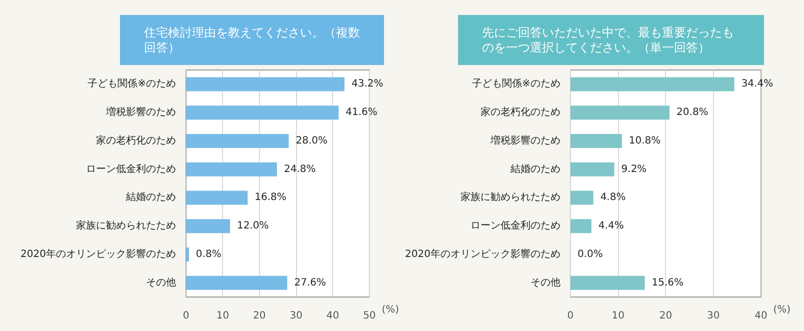 The image size is (804, 331). I want to click on chart-title: 住宅検討理由を教えてください。（複数回答）, so click(251, 40).